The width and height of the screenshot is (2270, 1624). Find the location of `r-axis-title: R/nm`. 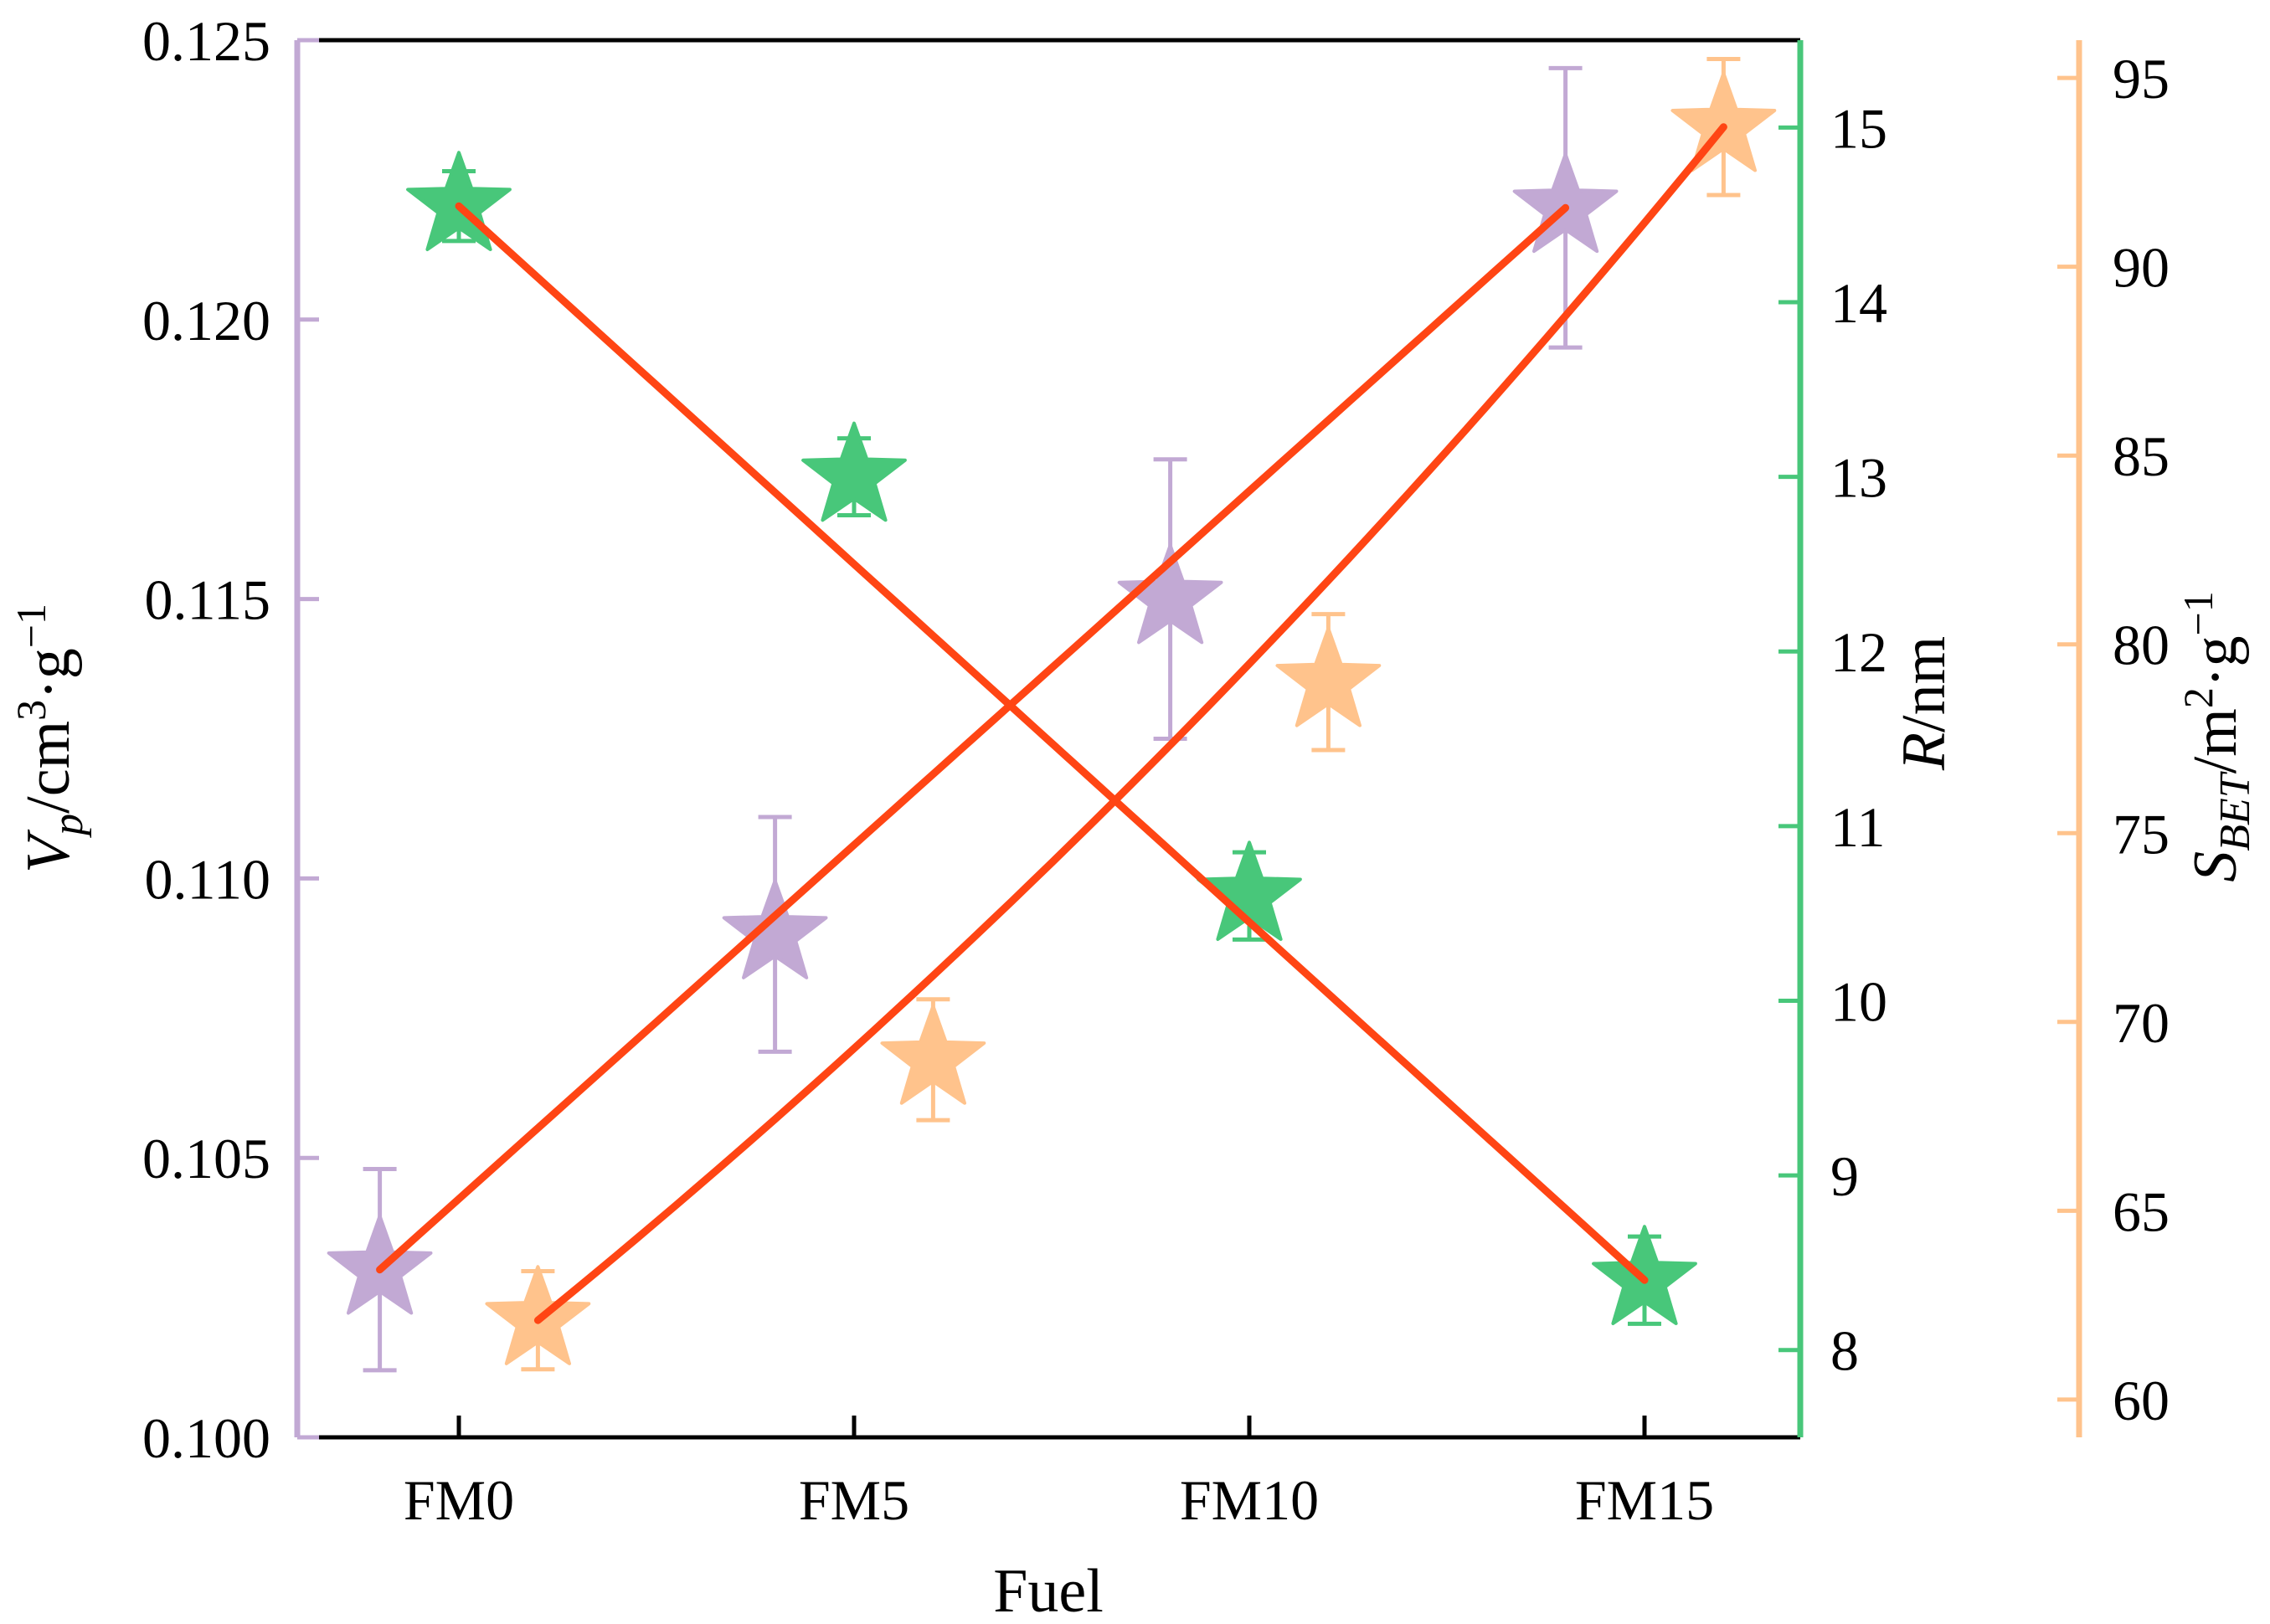

r-axis-title: R/nm is located at coordinates (1925, 703).